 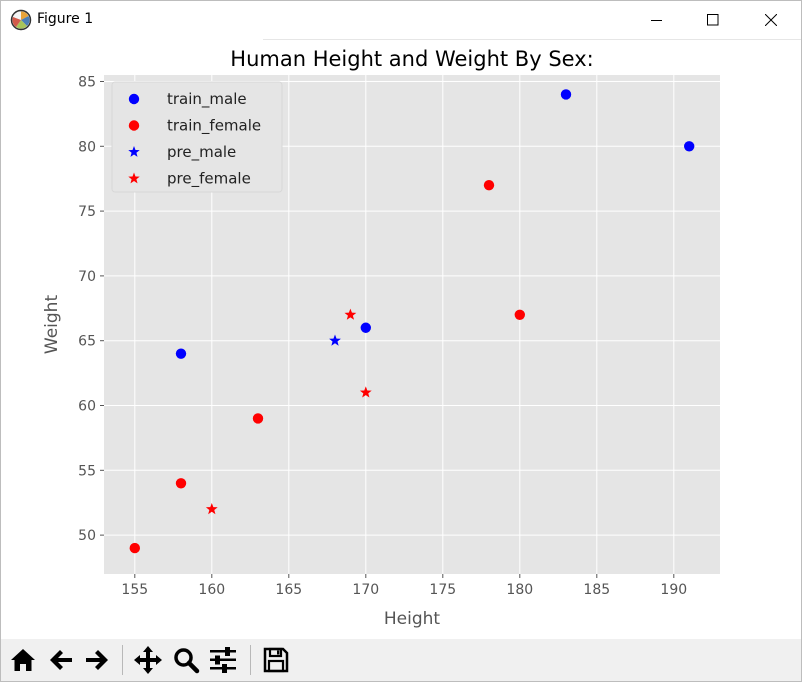 What do you see at coordinates (412, 619) in the screenshot?
I see `x-axis-label: Height` at bounding box center [412, 619].